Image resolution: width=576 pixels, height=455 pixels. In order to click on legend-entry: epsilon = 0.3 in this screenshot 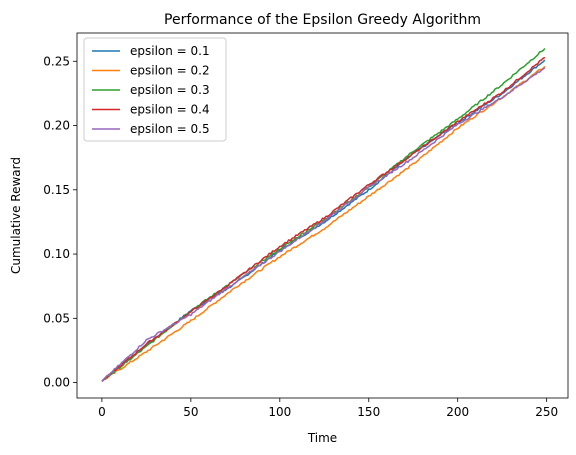, I will do `click(170, 90)`.